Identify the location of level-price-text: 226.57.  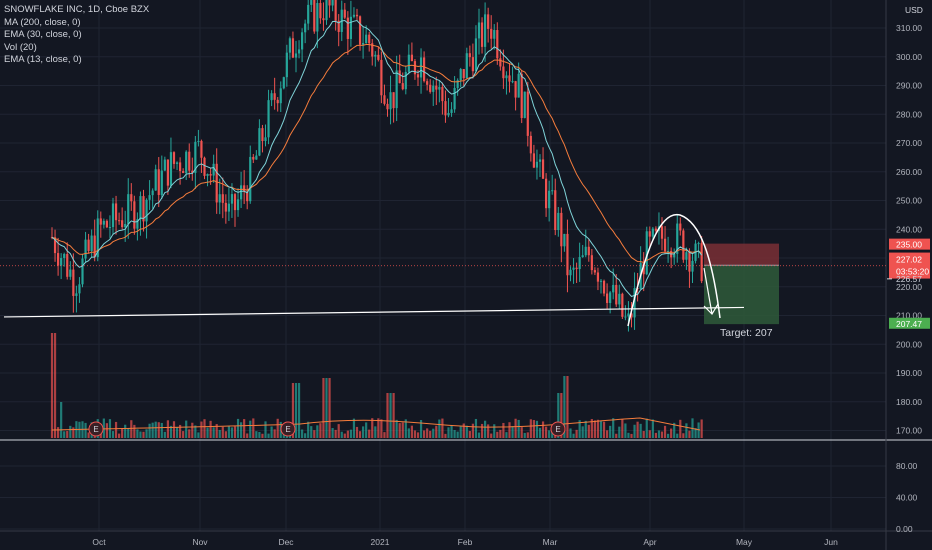
(909, 279).